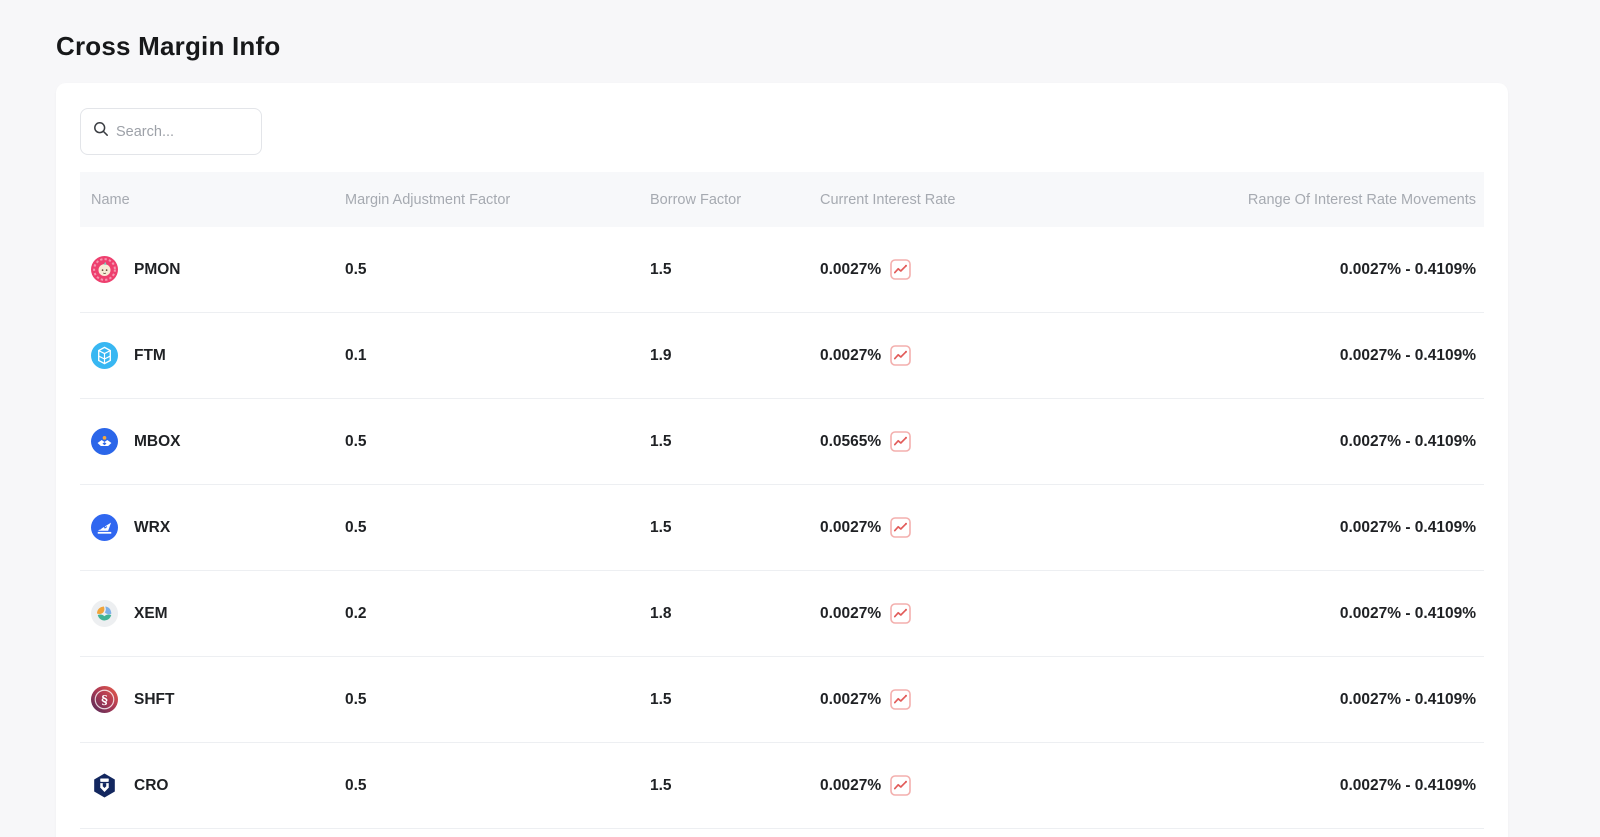 The width and height of the screenshot is (1600, 837). I want to click on xem-token-icon, so click(104, 613).